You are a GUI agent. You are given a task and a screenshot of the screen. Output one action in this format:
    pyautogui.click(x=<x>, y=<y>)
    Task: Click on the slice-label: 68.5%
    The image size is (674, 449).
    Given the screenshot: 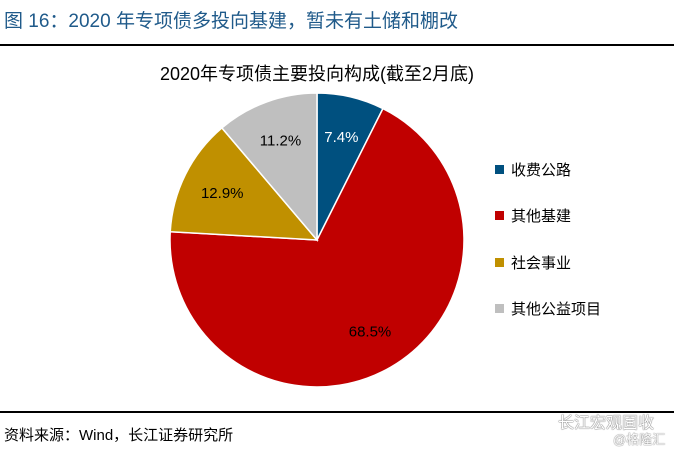 What is the action you would take?
    pyautogui.click(x=370, y=332)
    